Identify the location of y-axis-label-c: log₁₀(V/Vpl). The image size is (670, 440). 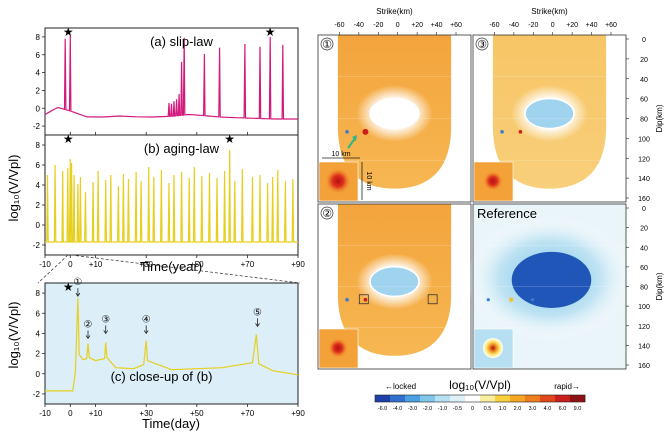
(13, 335).